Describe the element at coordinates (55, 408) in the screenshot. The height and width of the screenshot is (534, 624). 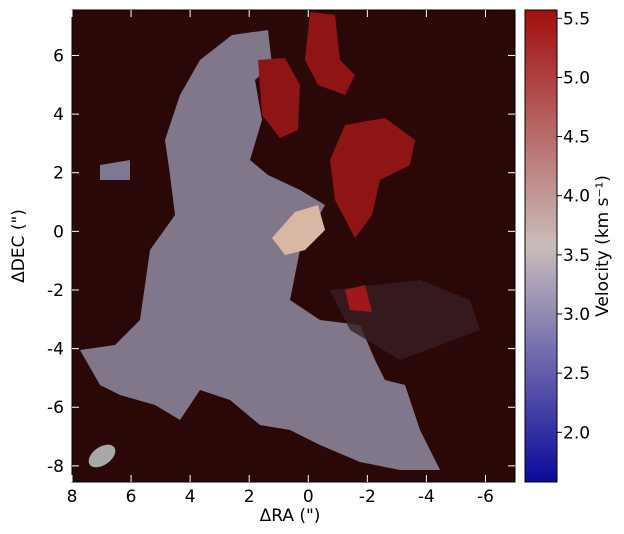
I see `y-tick-label: -6` at that location.